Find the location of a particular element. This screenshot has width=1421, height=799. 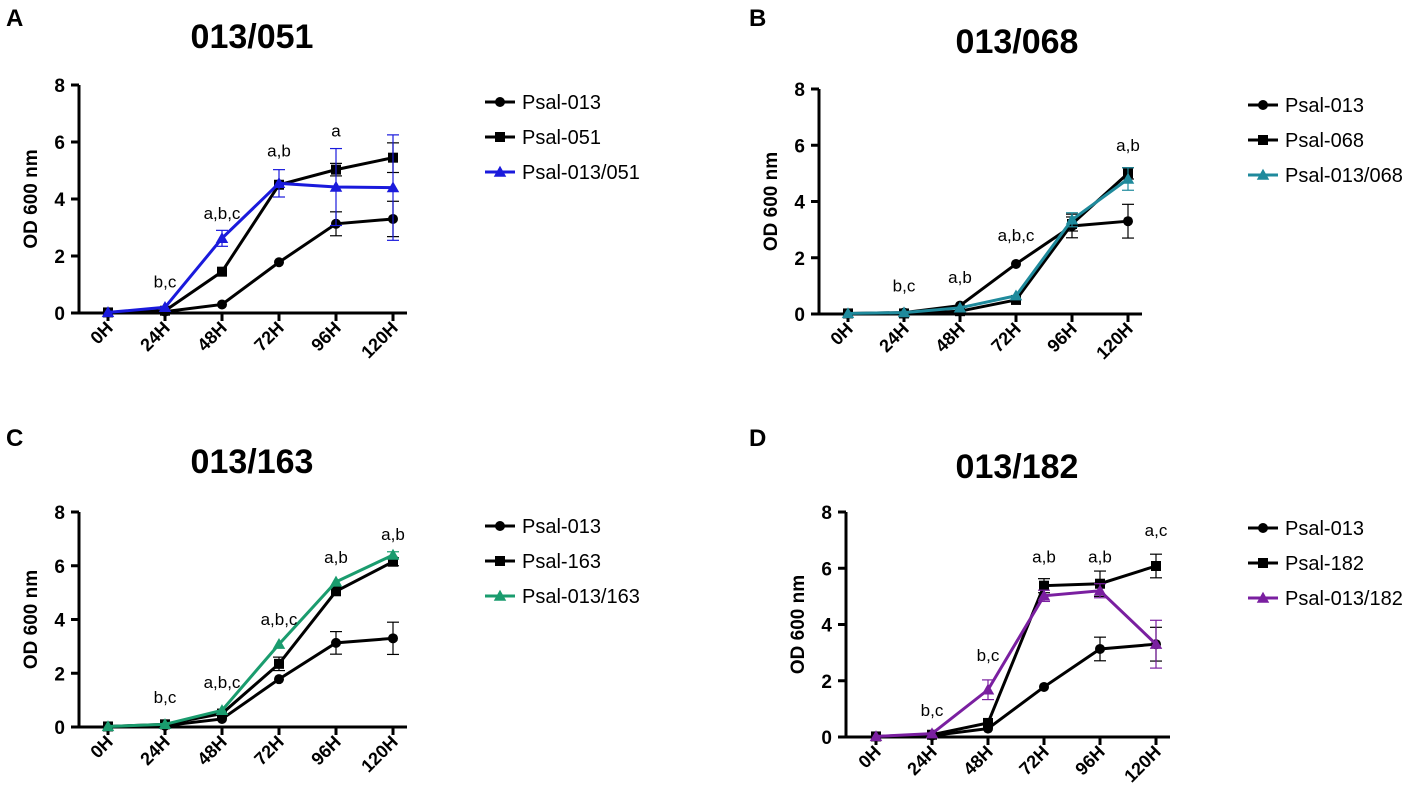

legend: Psal-013 Psal-051 Psal-013/051 is located at coordinates (562, 138).